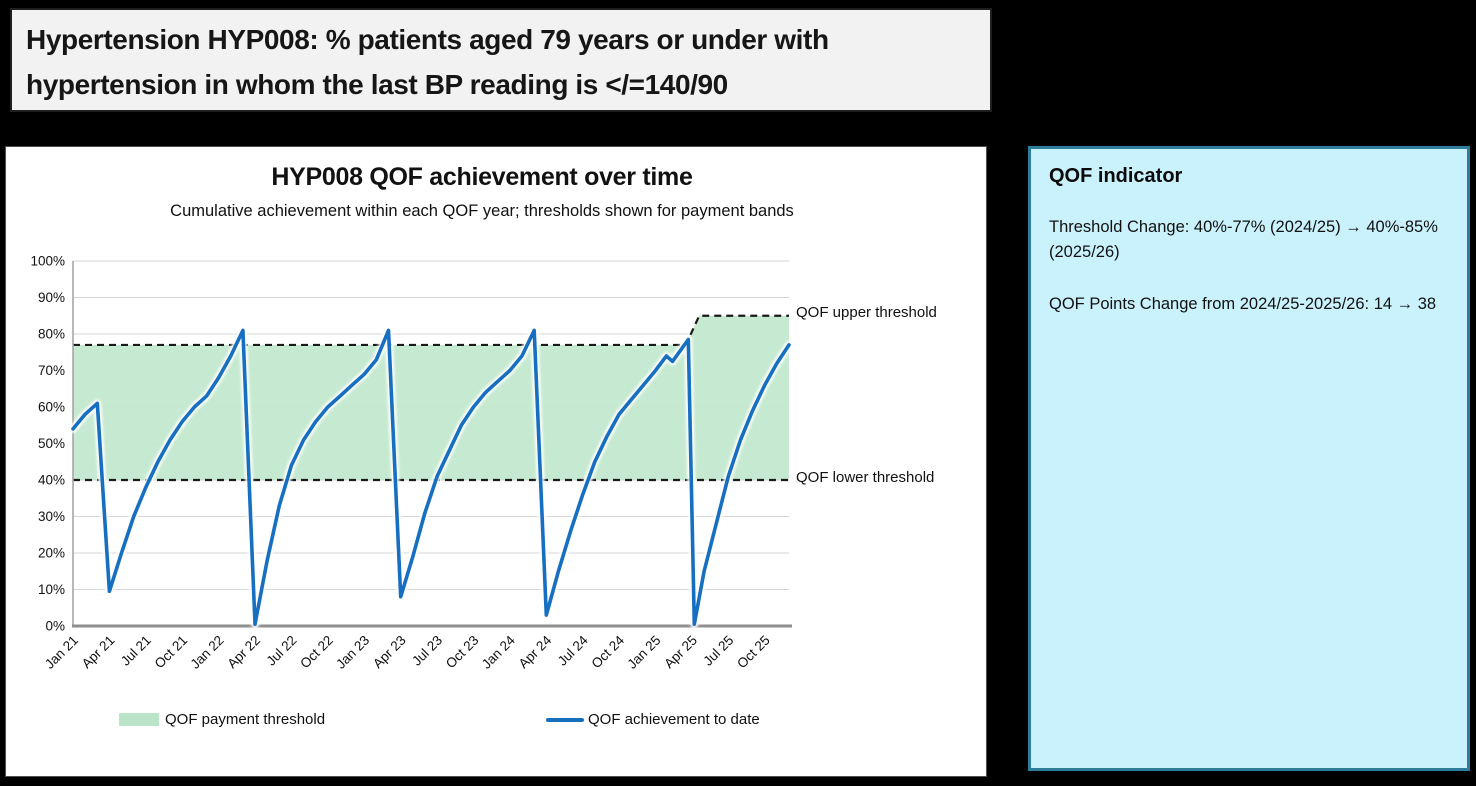 The width and height of the screenshot is (1476, 786). Describe the element at coordinates (607, 651) in the screenshot. I see `x-tick-label: Oct 24` at that location.